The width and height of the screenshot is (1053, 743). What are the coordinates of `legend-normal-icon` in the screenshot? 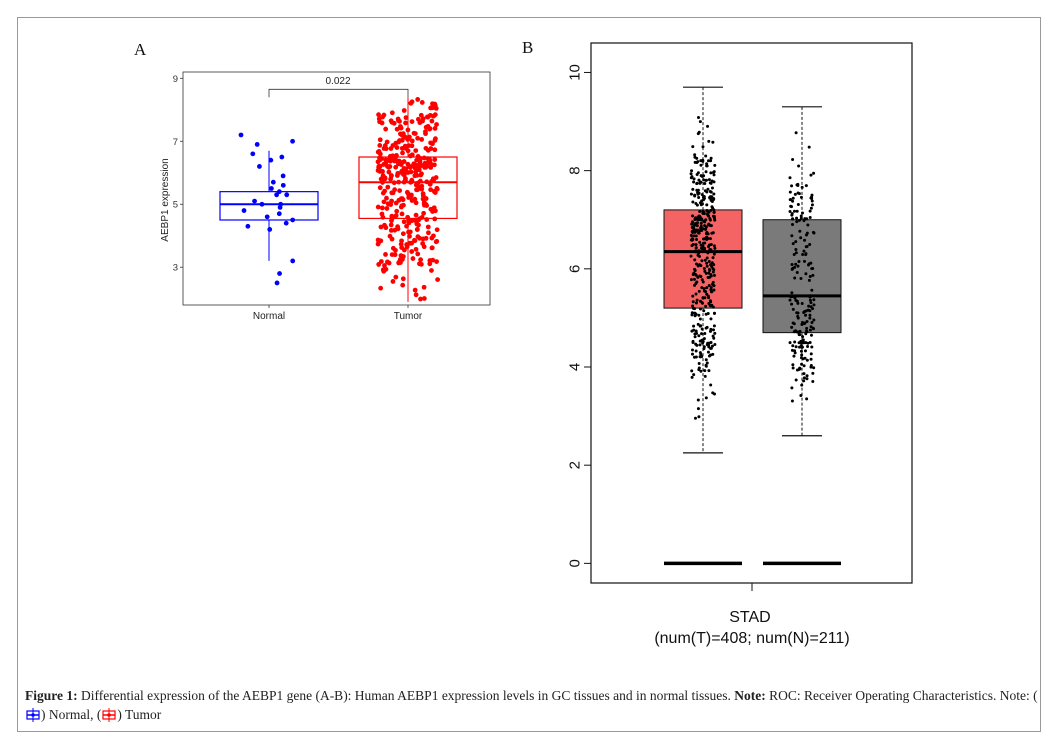 It's located at (33, 715).